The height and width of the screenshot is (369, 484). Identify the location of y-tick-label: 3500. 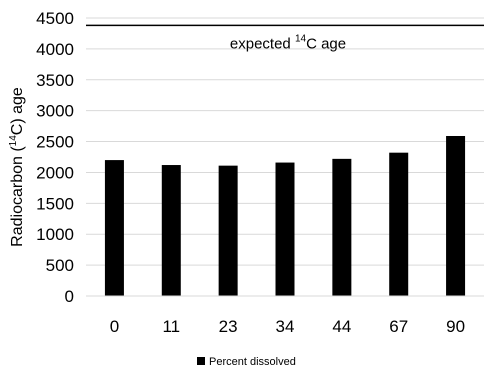
(55, 80).